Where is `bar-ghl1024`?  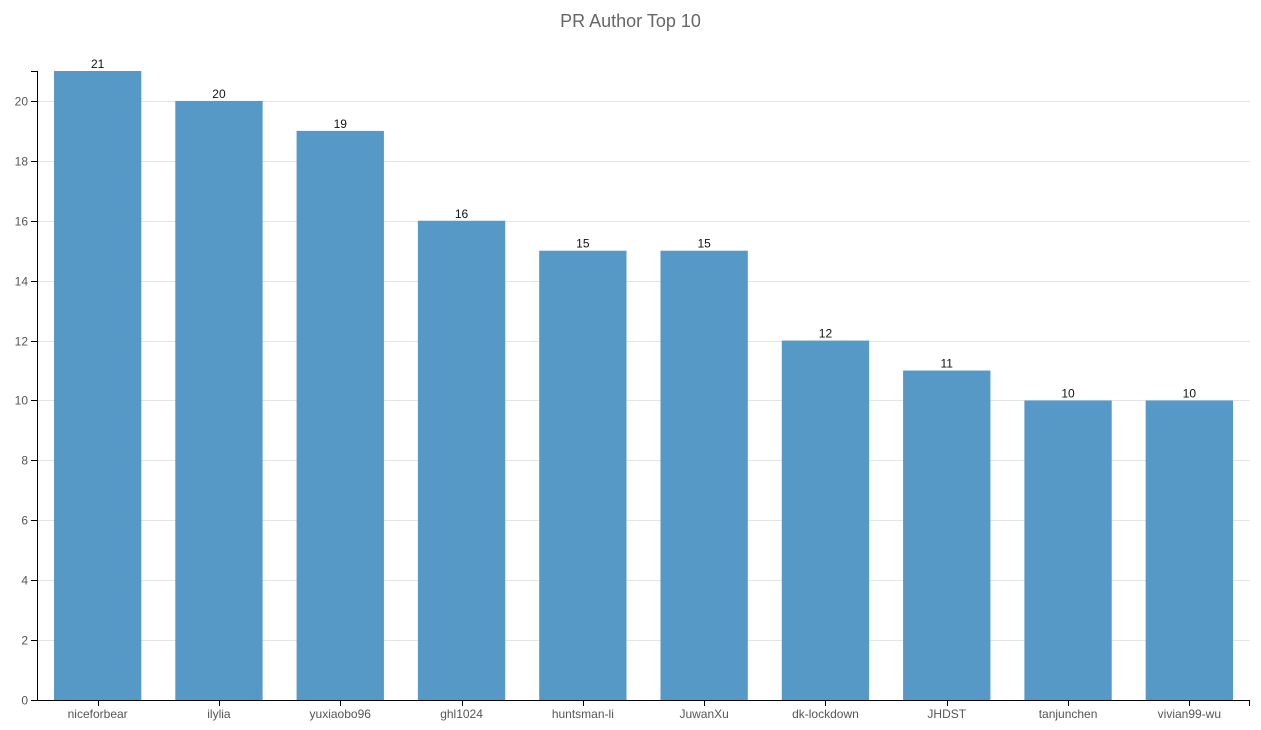 bar-ghl1024 is located at coordinates (461, 460).